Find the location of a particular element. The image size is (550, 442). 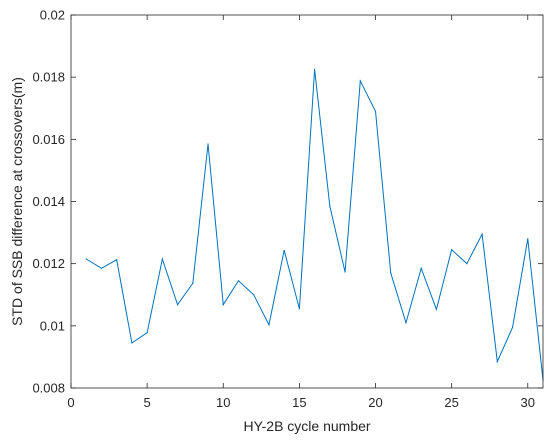

x-tick-label: 15 is located at coordinates (299, 402).